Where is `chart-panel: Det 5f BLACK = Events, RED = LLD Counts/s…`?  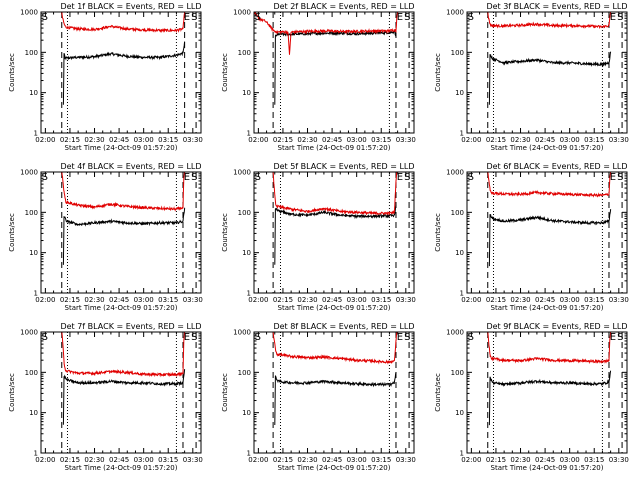
chart-panel: Det 5f BLACK = Events, RED = LLD Counts/s… is located at coordinates (318, 237).